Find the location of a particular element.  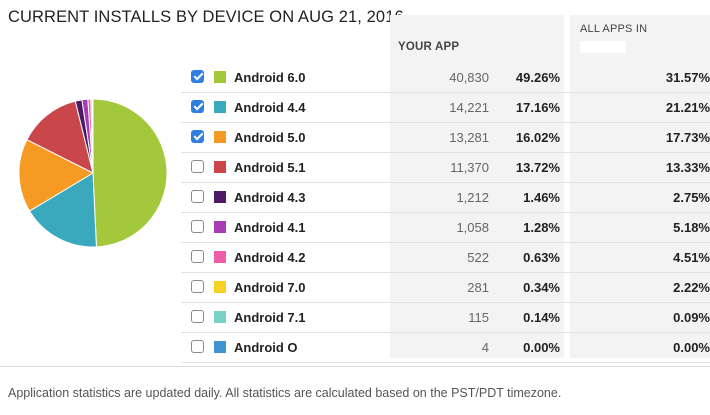

table-row: Android 4.2 522 0.63% 4.51% is located at coordinates (445, 257).